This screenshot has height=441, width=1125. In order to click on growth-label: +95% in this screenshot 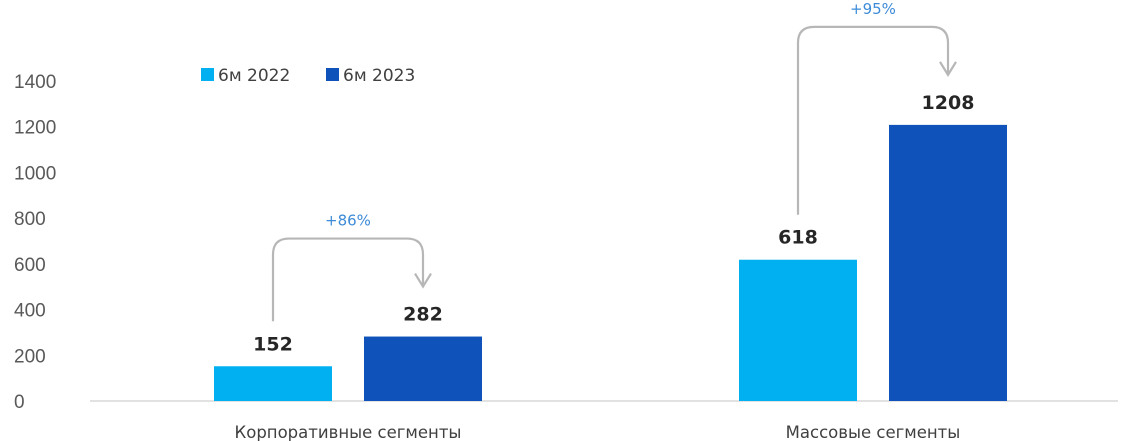, I will do `click(873, 9)`.